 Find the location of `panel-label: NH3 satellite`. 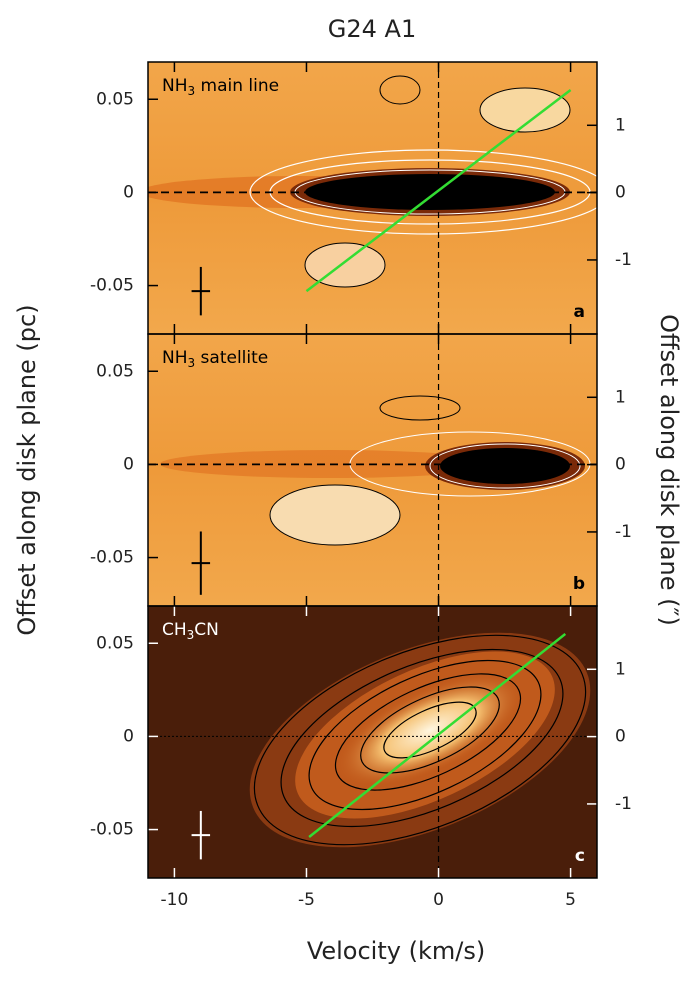

panel-label: NH3 satellite is located at coordinates (215, 359).